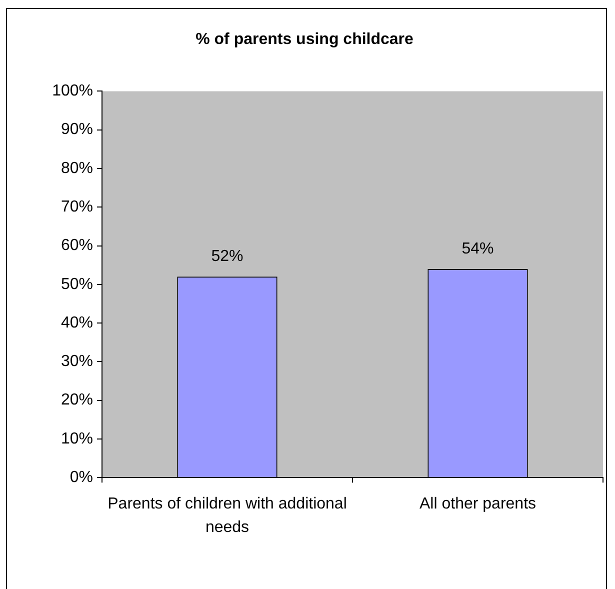 The width and height of the screenshot is (615, 589). Describe the element at coordinates (76, 207) in the screenshot. I see `y-tick-label: 70%` at that location.